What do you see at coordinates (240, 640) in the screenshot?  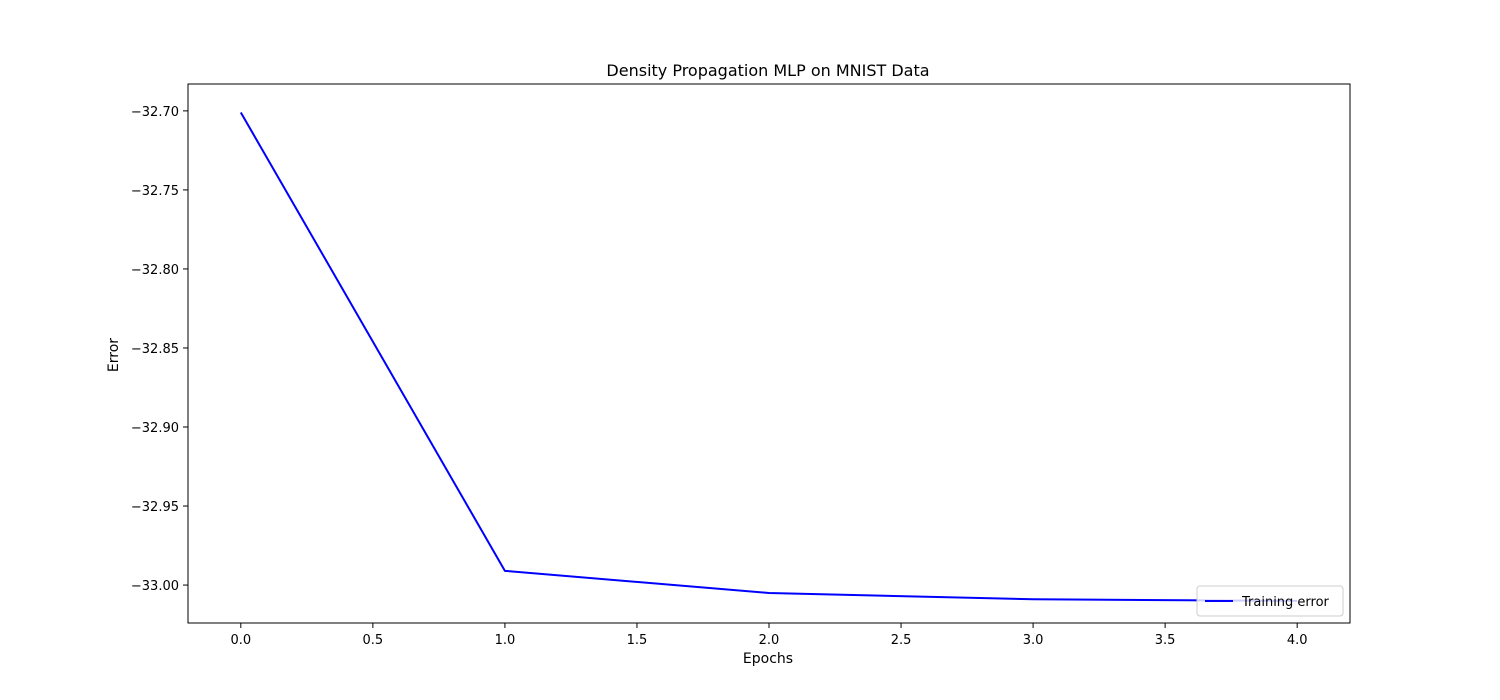 I see `x-tick-label: 0.0` at bounding box center [240, 640].